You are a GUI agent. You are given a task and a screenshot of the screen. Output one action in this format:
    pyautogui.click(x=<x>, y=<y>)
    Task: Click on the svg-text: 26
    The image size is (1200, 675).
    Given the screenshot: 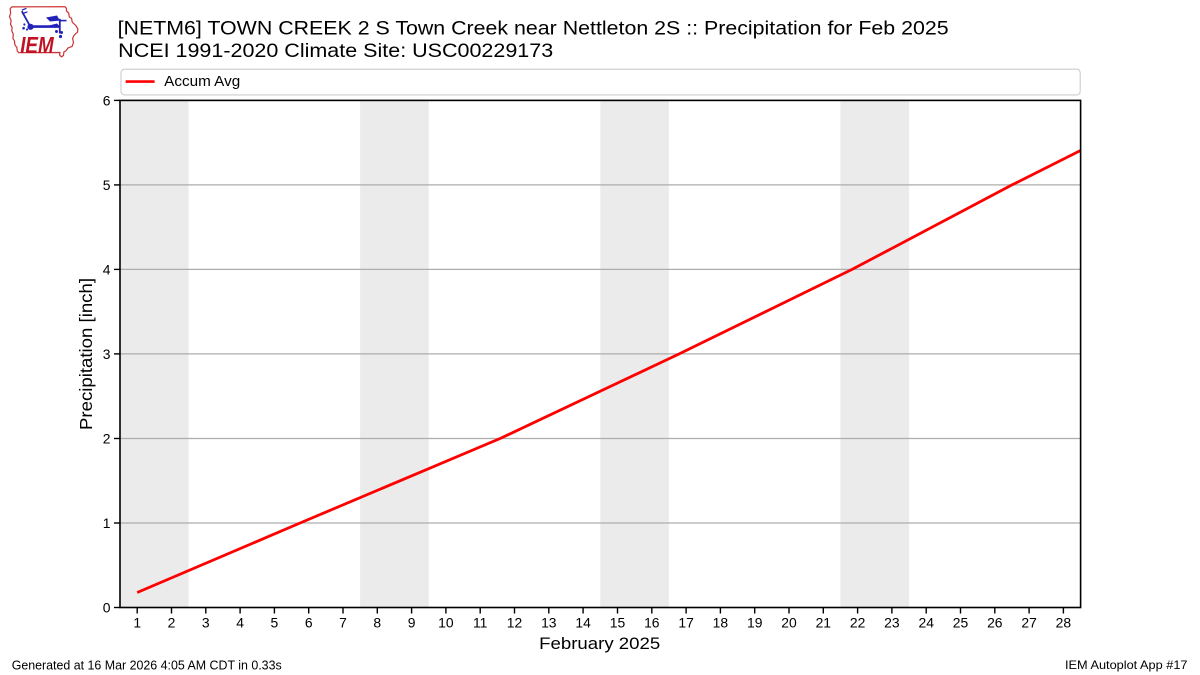 What is the action you would take?
    pyautogui.click(x=995, y=623)
    